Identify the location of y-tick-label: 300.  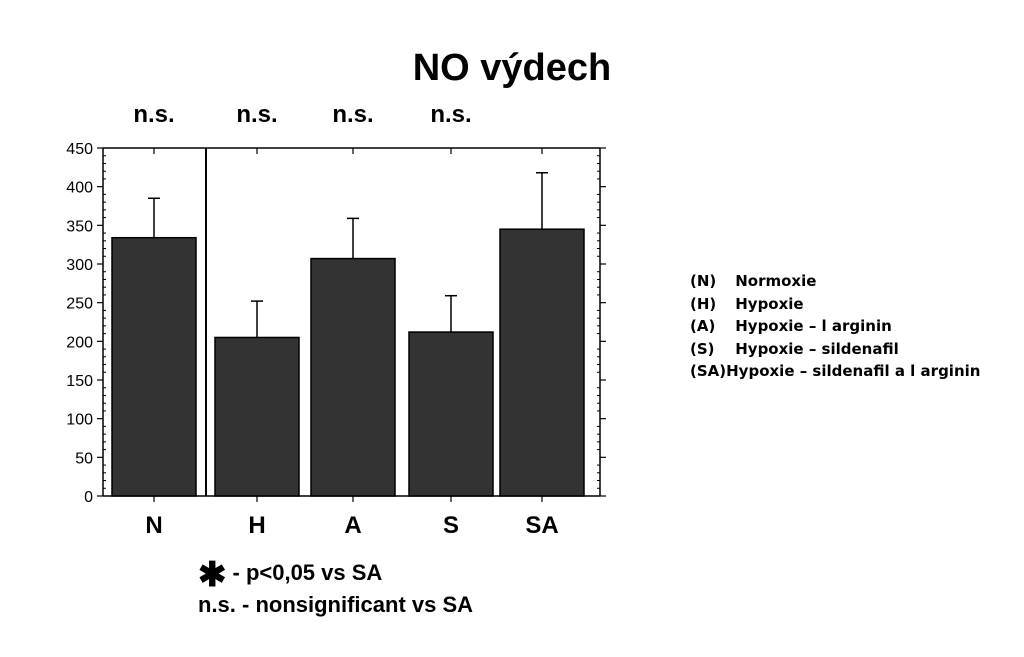
(79, 265).